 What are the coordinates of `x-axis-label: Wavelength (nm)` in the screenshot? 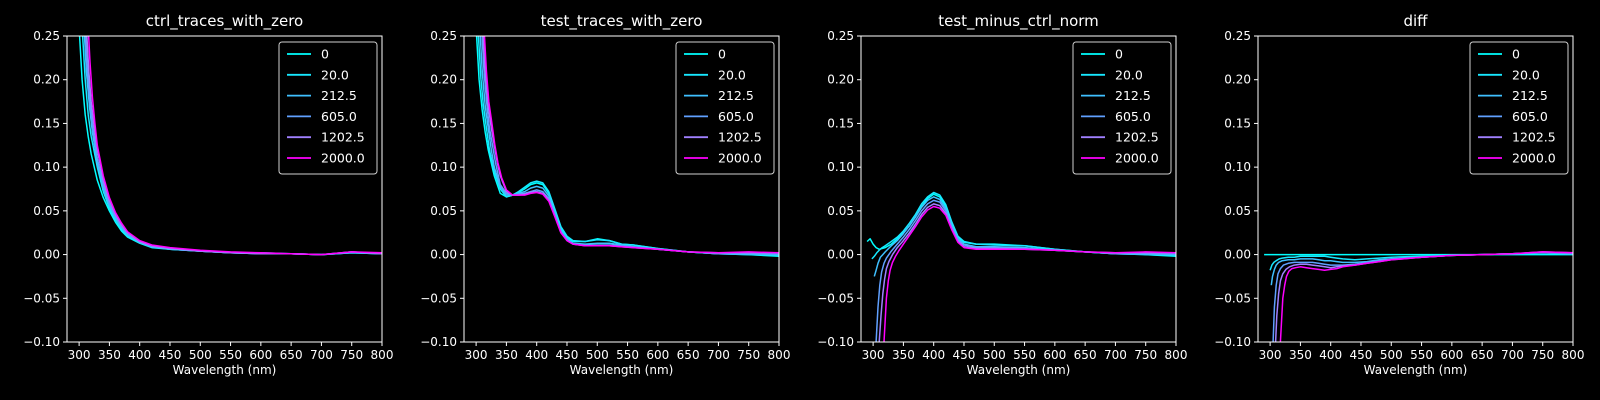 It's located at (225, 370).